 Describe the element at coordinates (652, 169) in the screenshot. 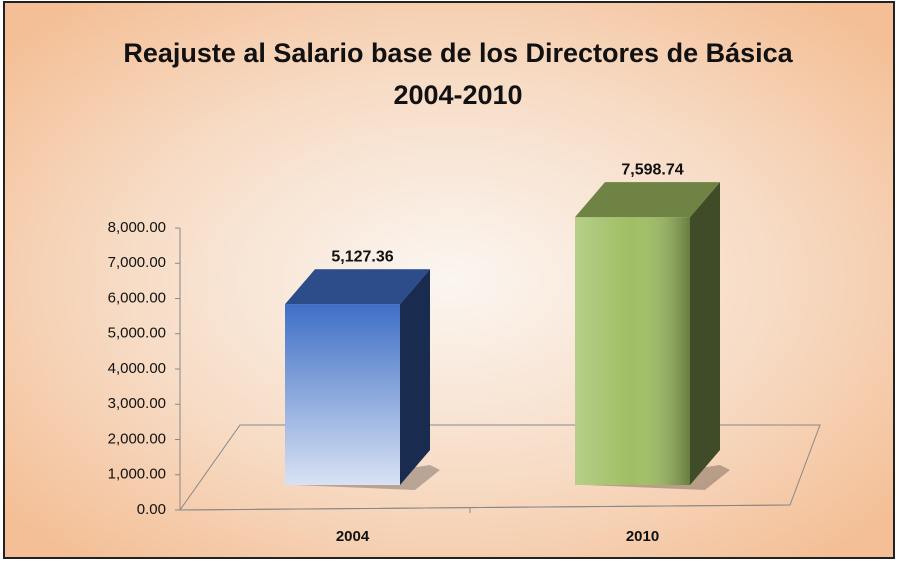

I see `value-label: 7,598.74` at that location.